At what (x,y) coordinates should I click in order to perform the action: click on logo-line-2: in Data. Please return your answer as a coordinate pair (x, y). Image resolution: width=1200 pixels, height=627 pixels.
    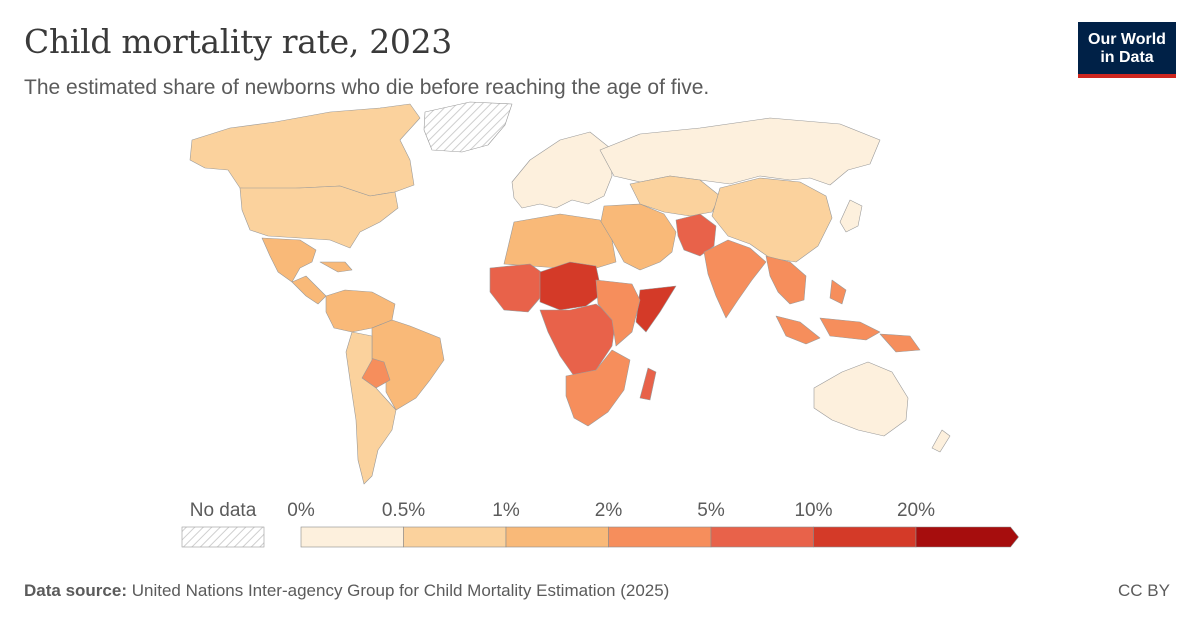
    Looking at the image, I should click on (1127, 57).